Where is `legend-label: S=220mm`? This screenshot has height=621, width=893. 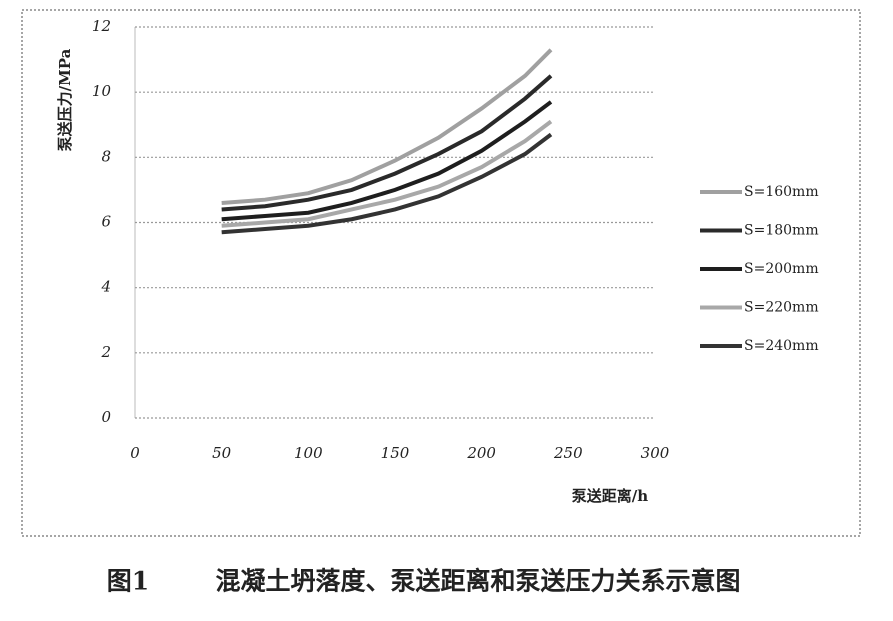 legend-label: S=220mm is located at coordinates (781, 308).